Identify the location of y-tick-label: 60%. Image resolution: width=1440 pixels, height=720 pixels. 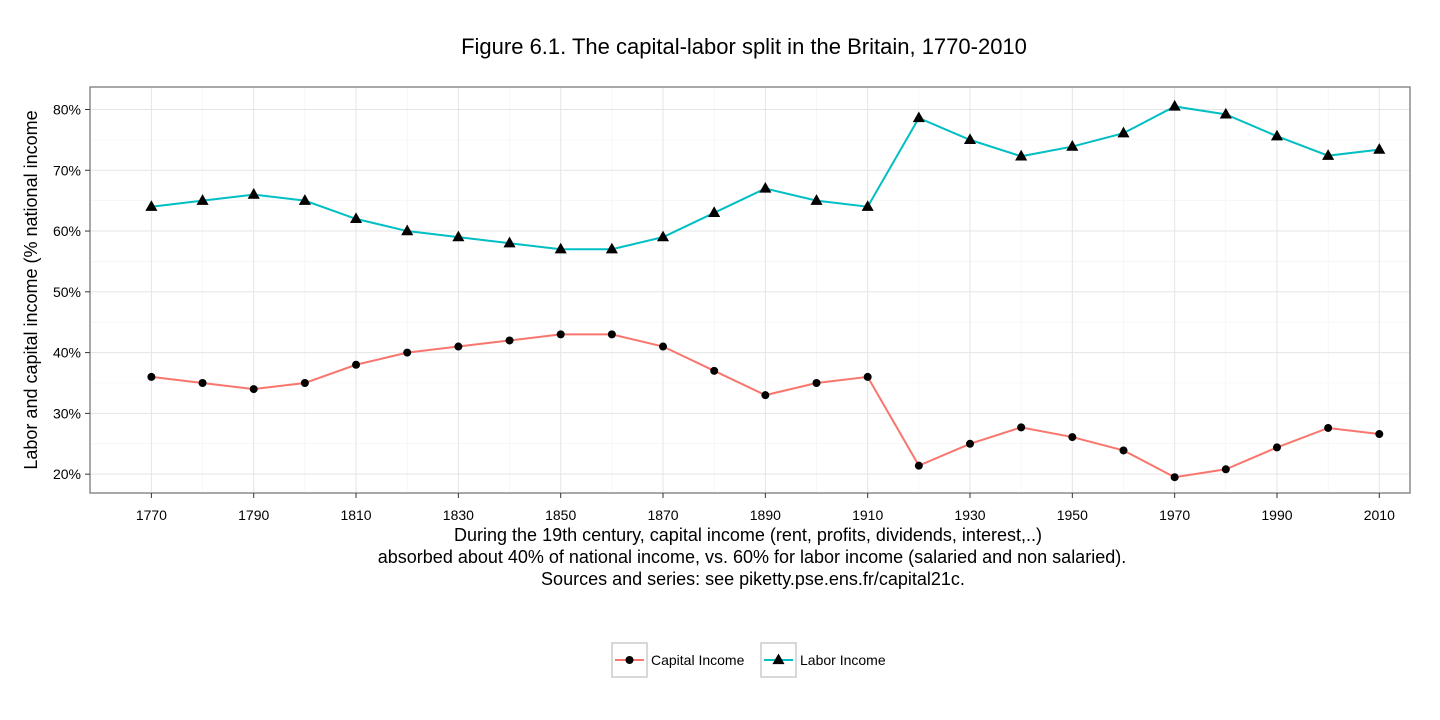
(67, 231).